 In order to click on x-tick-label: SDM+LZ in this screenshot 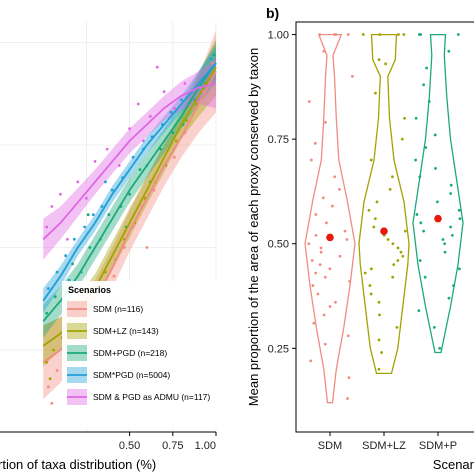, I will do `click(384, 446)`.